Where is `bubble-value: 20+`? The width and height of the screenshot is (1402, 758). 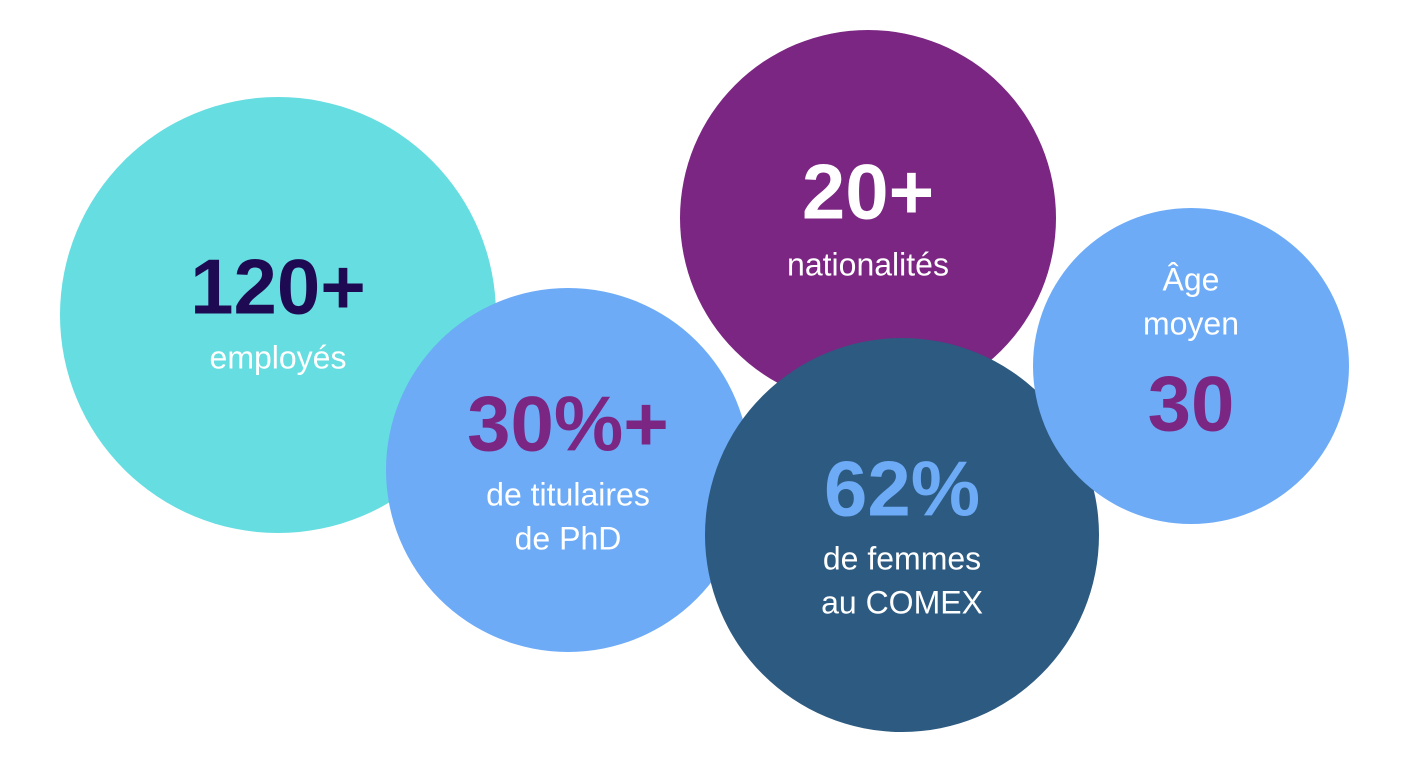 bubble-value: 20+ is located at coordinates (868, 192).